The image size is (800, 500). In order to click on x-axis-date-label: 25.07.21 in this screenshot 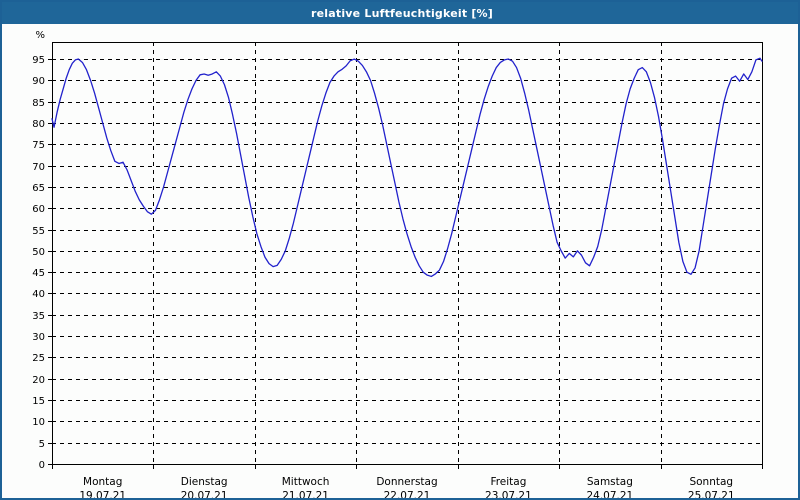, I will do `click(711, 495)`.